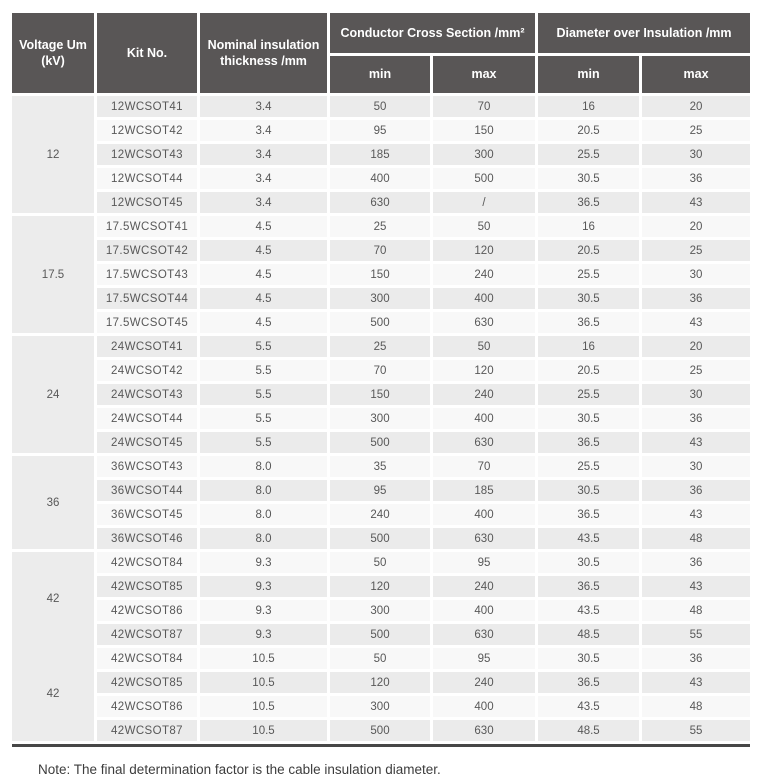 The height and width of the screenshot is (783, 763). I want to click on table-row: 12WCSOT44 3.4 400 500 30.5 36, so click(381, 178).